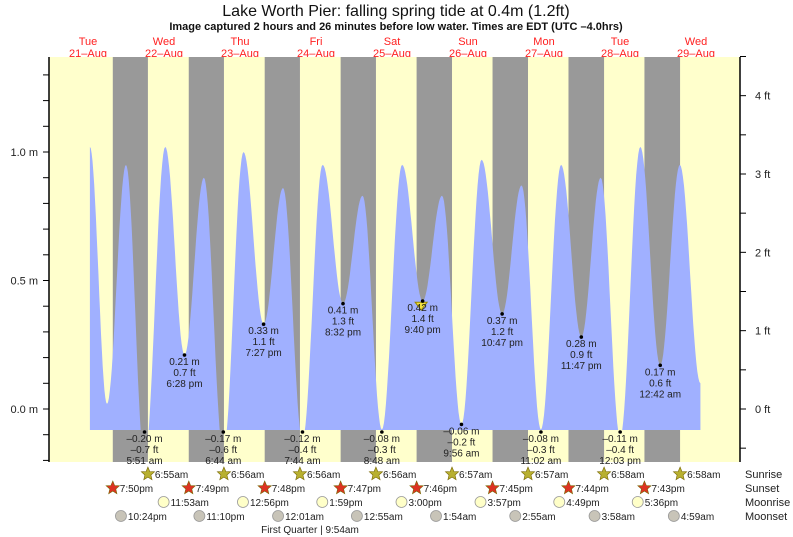 This screenshot has width=793, height=537. Describe the element at coordinates (697, 517) in the screenshot. I see `moonset-time: 4:59am` at that location.